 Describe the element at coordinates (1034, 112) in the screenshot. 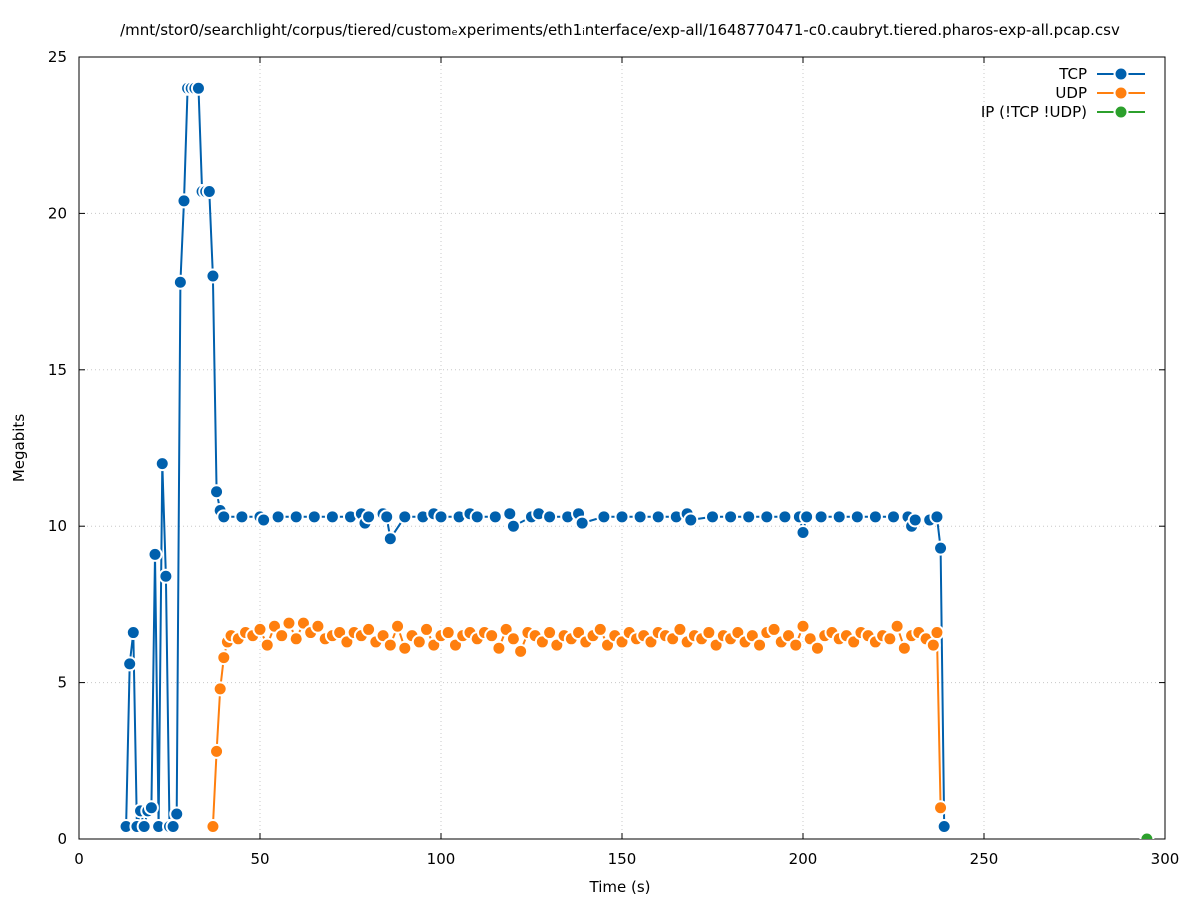

I see `legend-label: IP (!TCP !UDP)` at that location.